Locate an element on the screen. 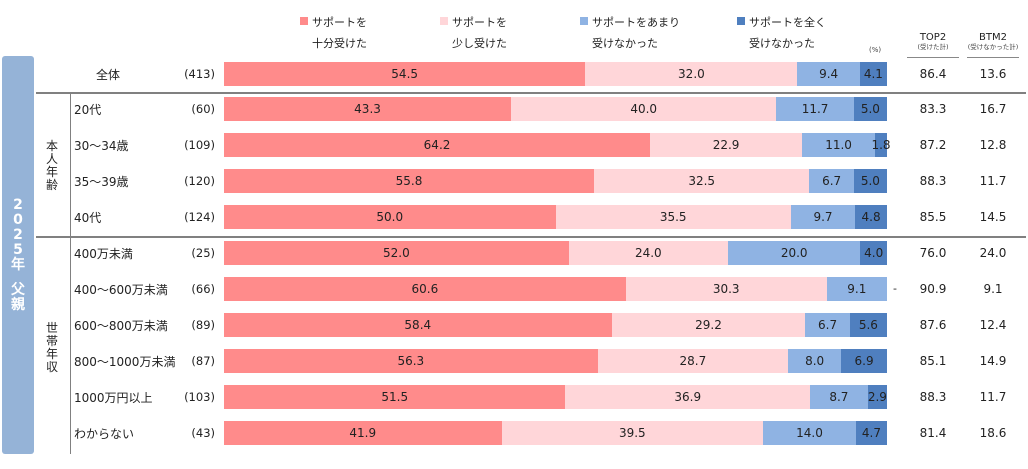 The image size is (1028, 469). row-sample-size: (109) is located at coordinates (199, 145).